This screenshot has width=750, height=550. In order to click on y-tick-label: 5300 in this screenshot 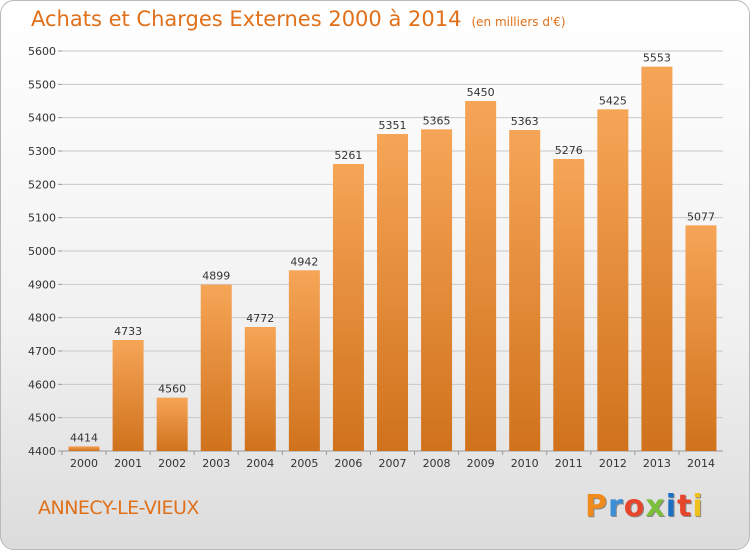, I will do `click(42, 151)`.